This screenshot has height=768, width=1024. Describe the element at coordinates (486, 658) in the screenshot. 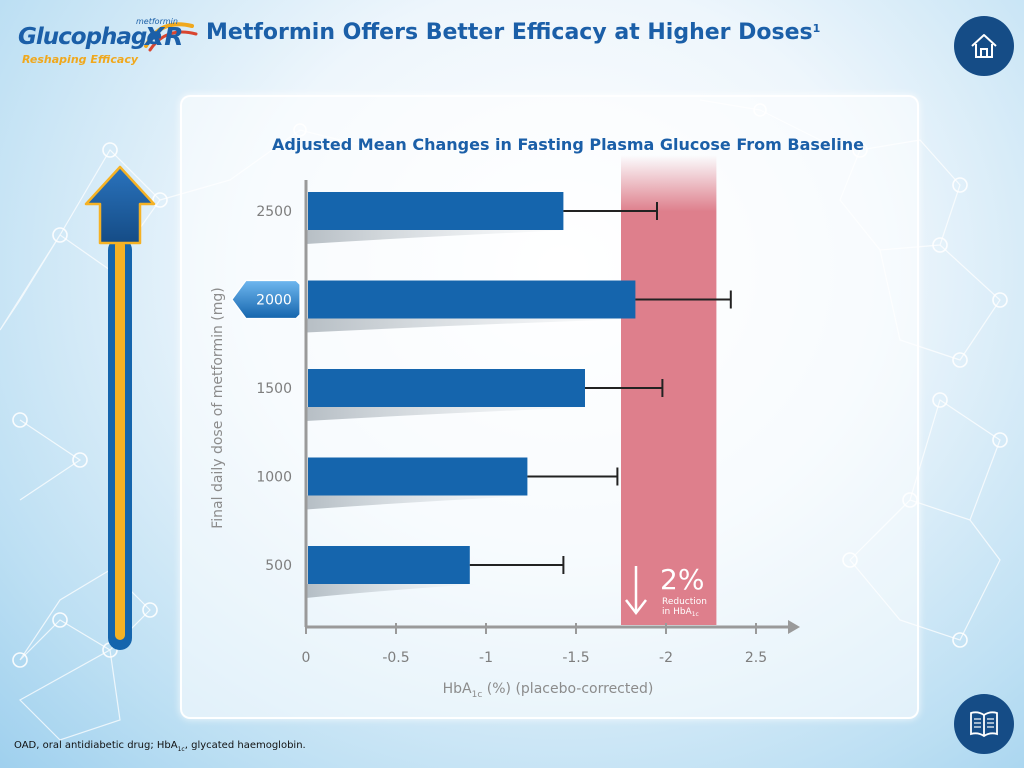

I see `x-tick-label: -1` at that location.